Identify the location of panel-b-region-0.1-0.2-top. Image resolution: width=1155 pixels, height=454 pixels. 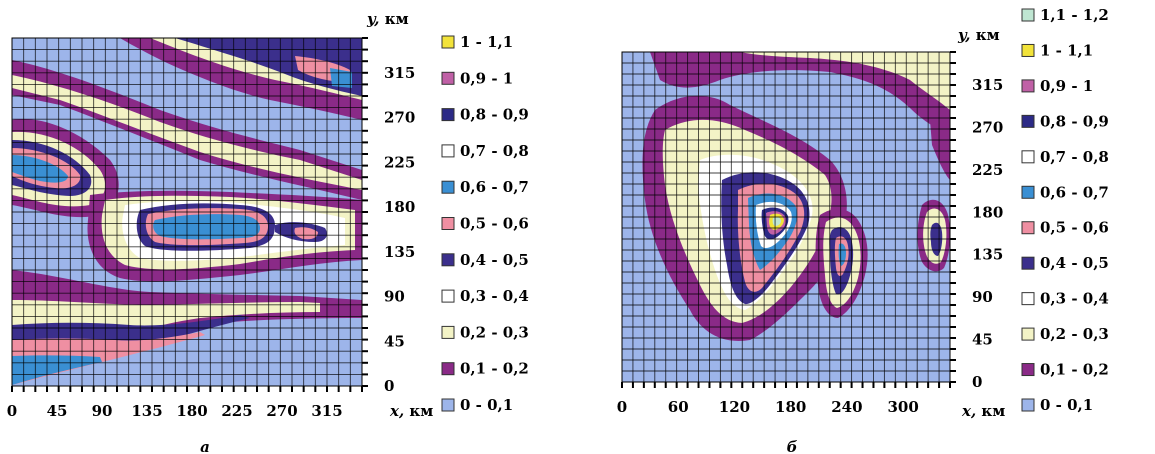
(800, 93).